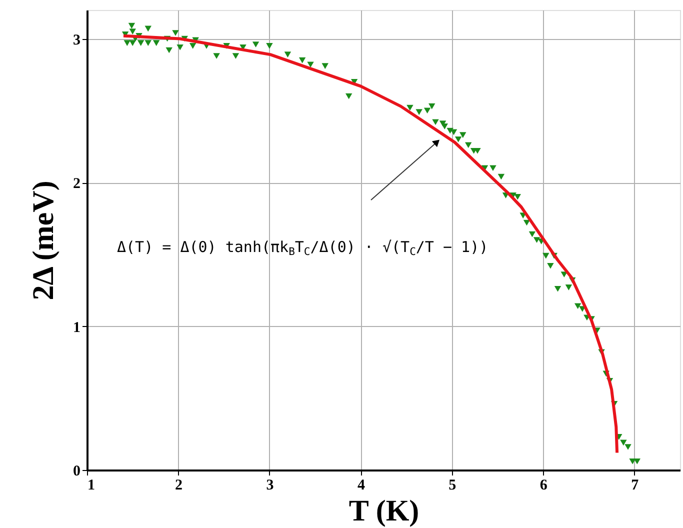  What do you see at coordinates (452, 486) in the screenshot?
I see `x-tick-label: 5` at bounding box center [452, 486].